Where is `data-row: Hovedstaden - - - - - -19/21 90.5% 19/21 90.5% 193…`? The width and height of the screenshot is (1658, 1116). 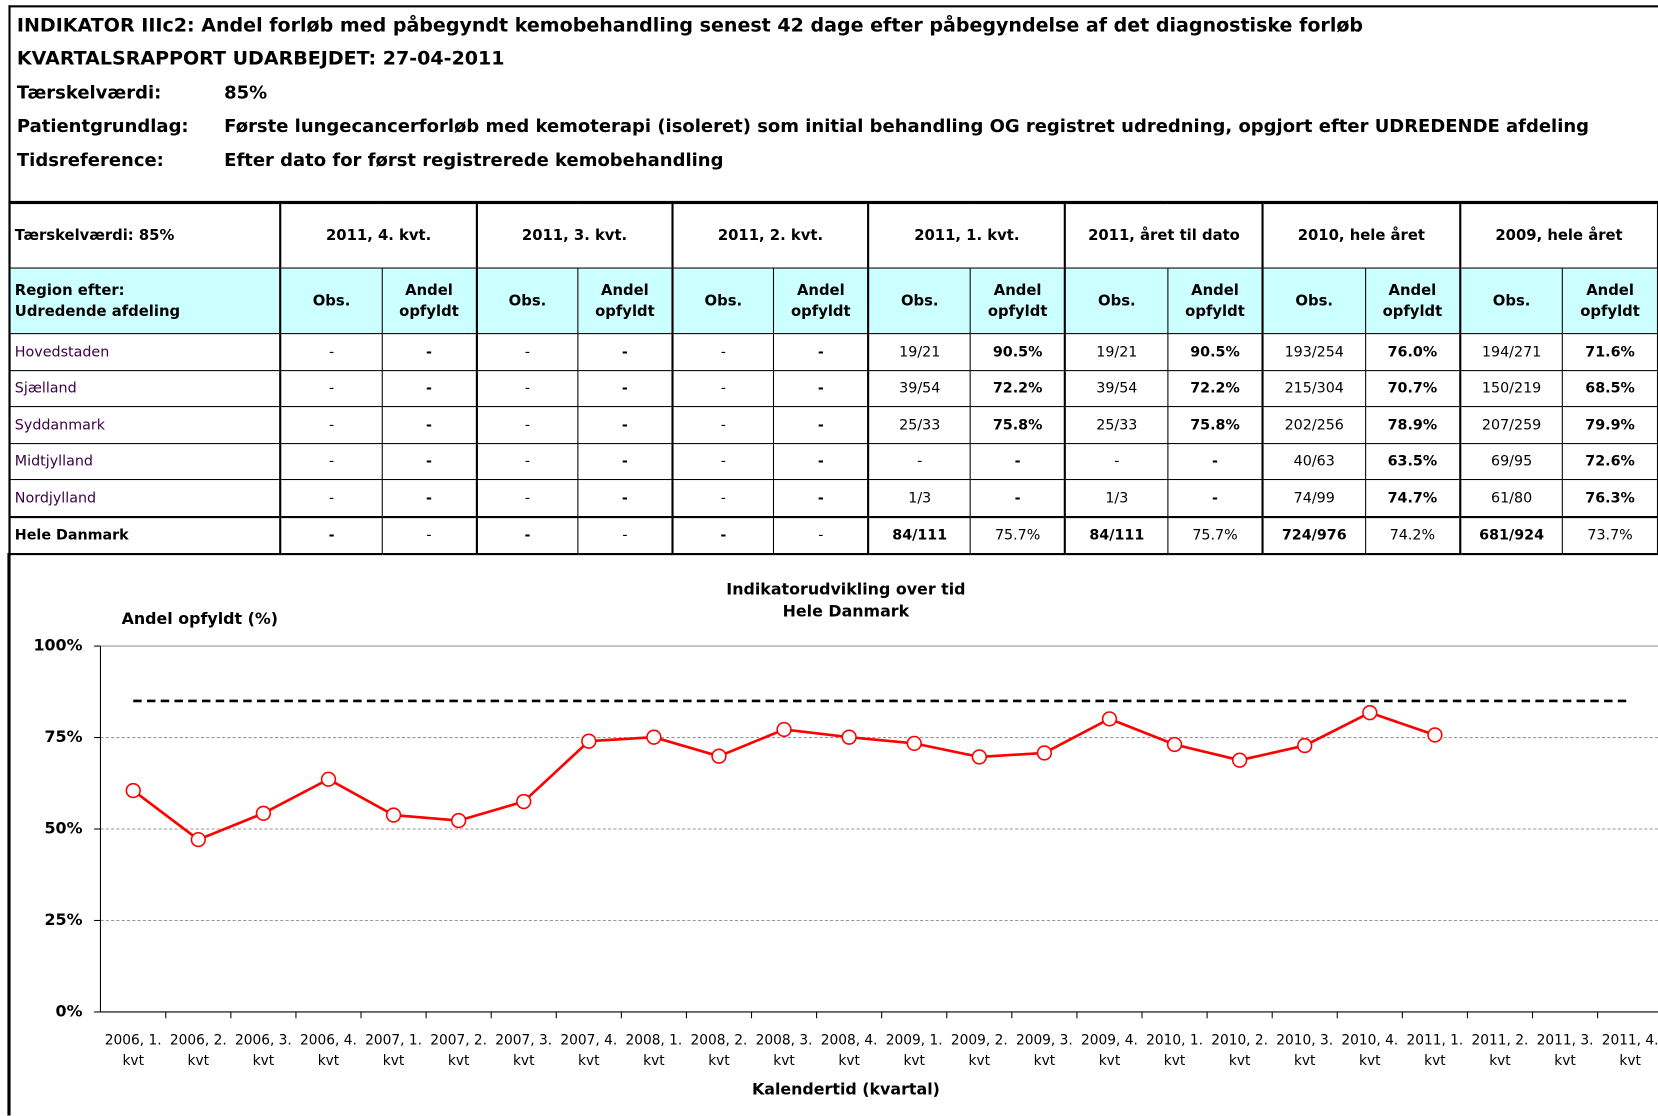
data-row: Hovedstaden - - - - - -19/21 90.5% 19/21 90.5% 193… is located at coordinates (833, 352).